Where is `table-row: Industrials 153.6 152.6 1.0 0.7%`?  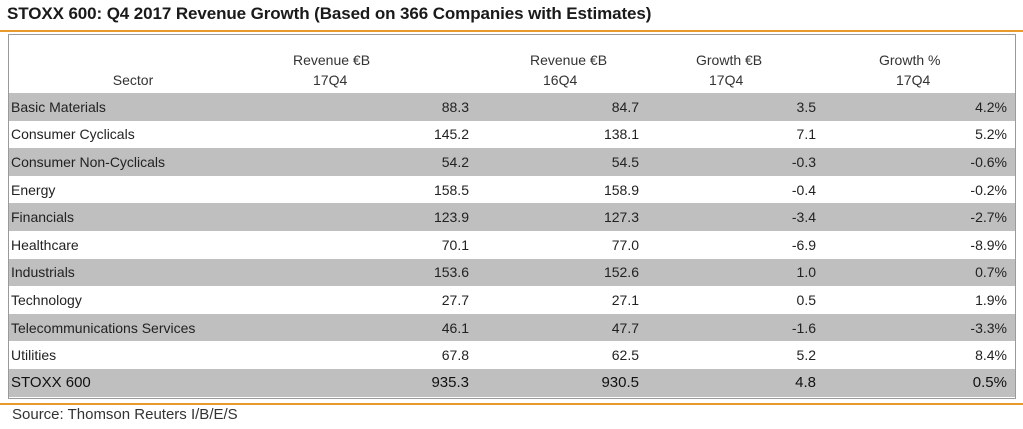
table-row: Industrials 153.6 152.6 1.0 0.7% is located at coordinates (512, 272).